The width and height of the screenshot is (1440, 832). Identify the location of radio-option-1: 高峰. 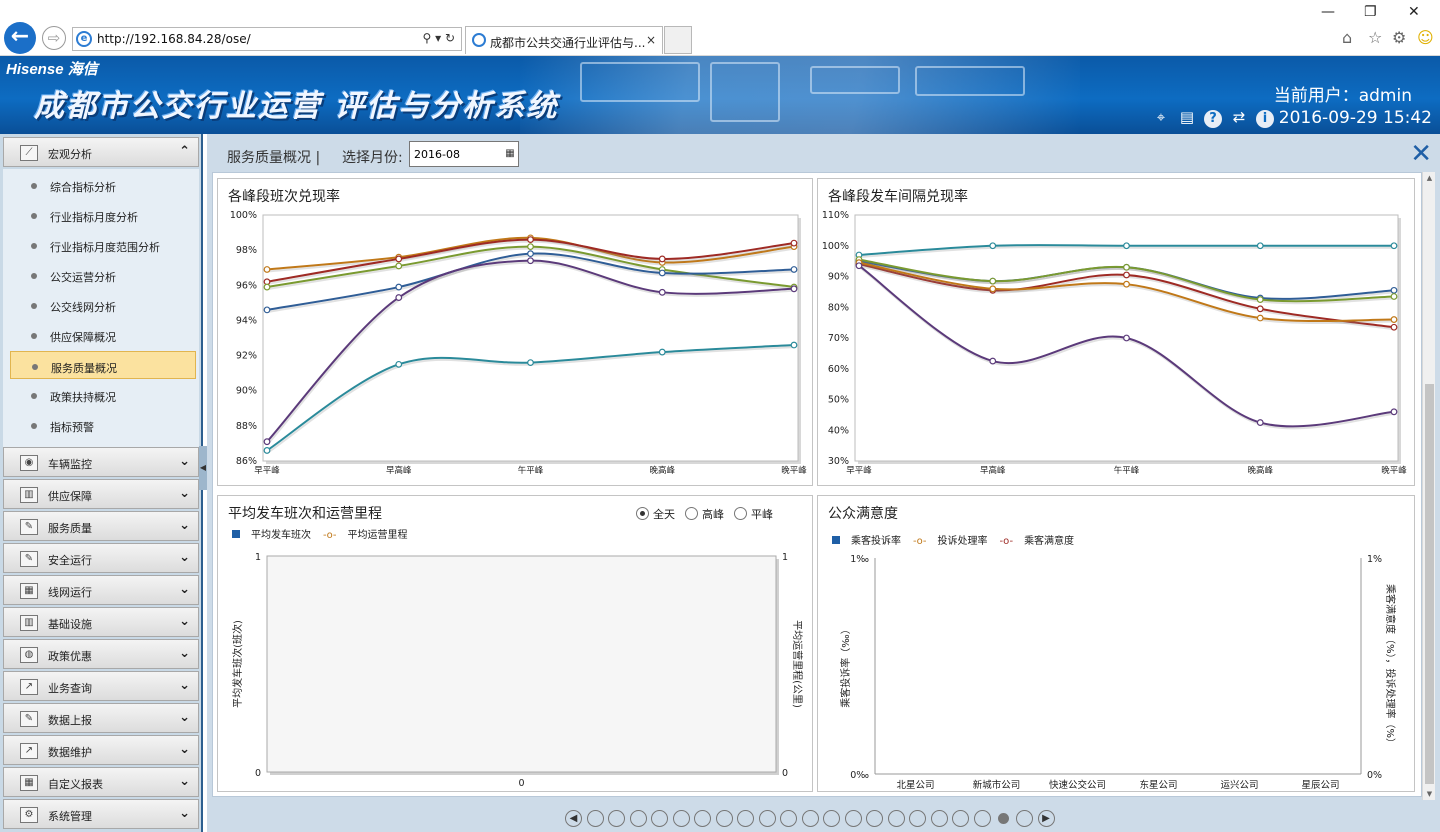
(704, 514).